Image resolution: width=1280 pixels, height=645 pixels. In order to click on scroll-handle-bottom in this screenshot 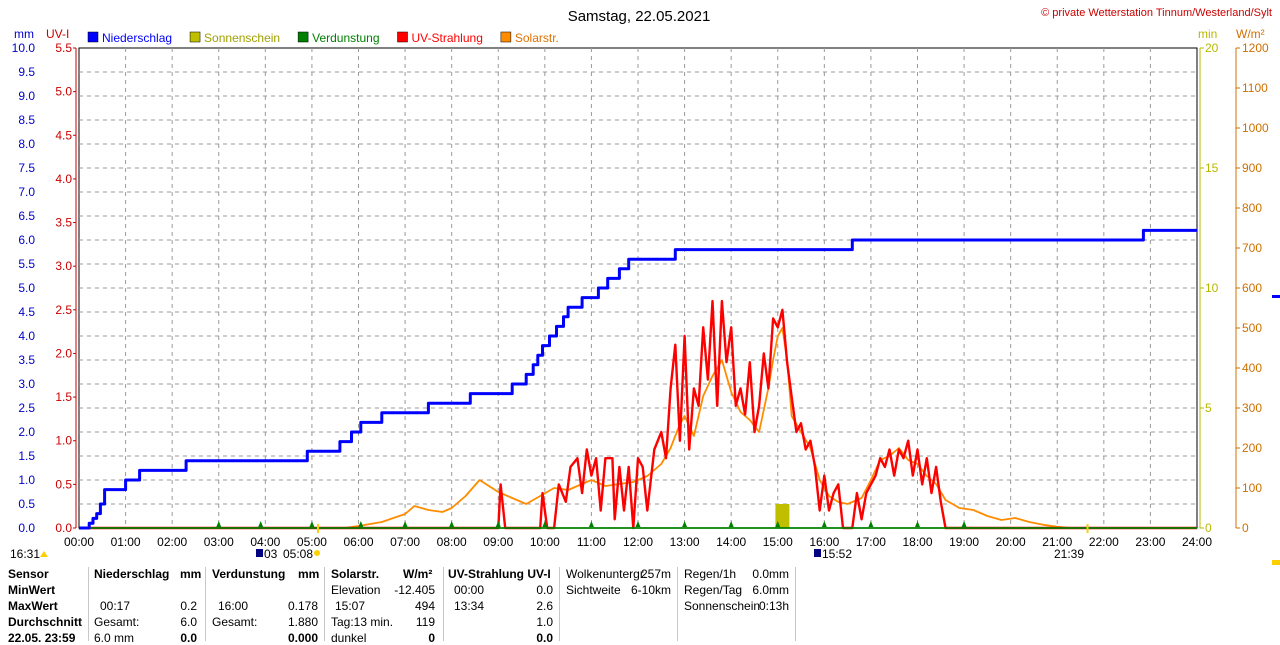, I will do `click(1276, 562)`.